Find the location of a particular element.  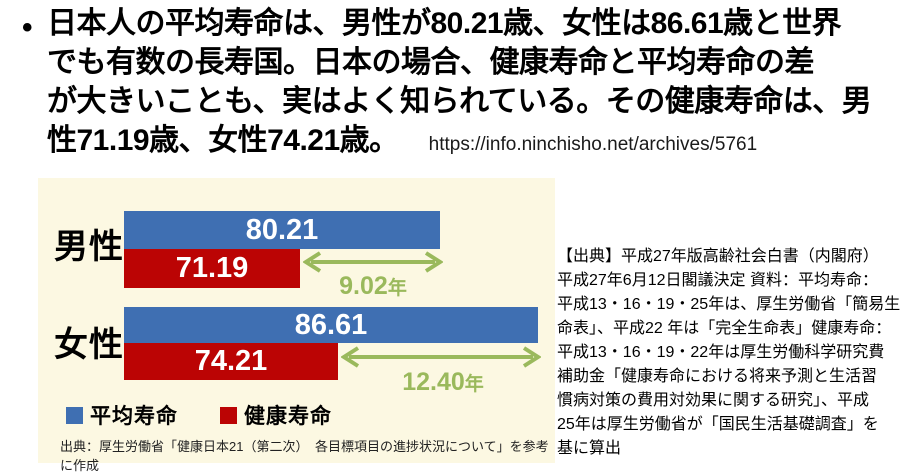

intro-line-2: でも有数の長寿国。日本の場合、健康寿命と平均寿命の差 is located at coordinates (431, 62).